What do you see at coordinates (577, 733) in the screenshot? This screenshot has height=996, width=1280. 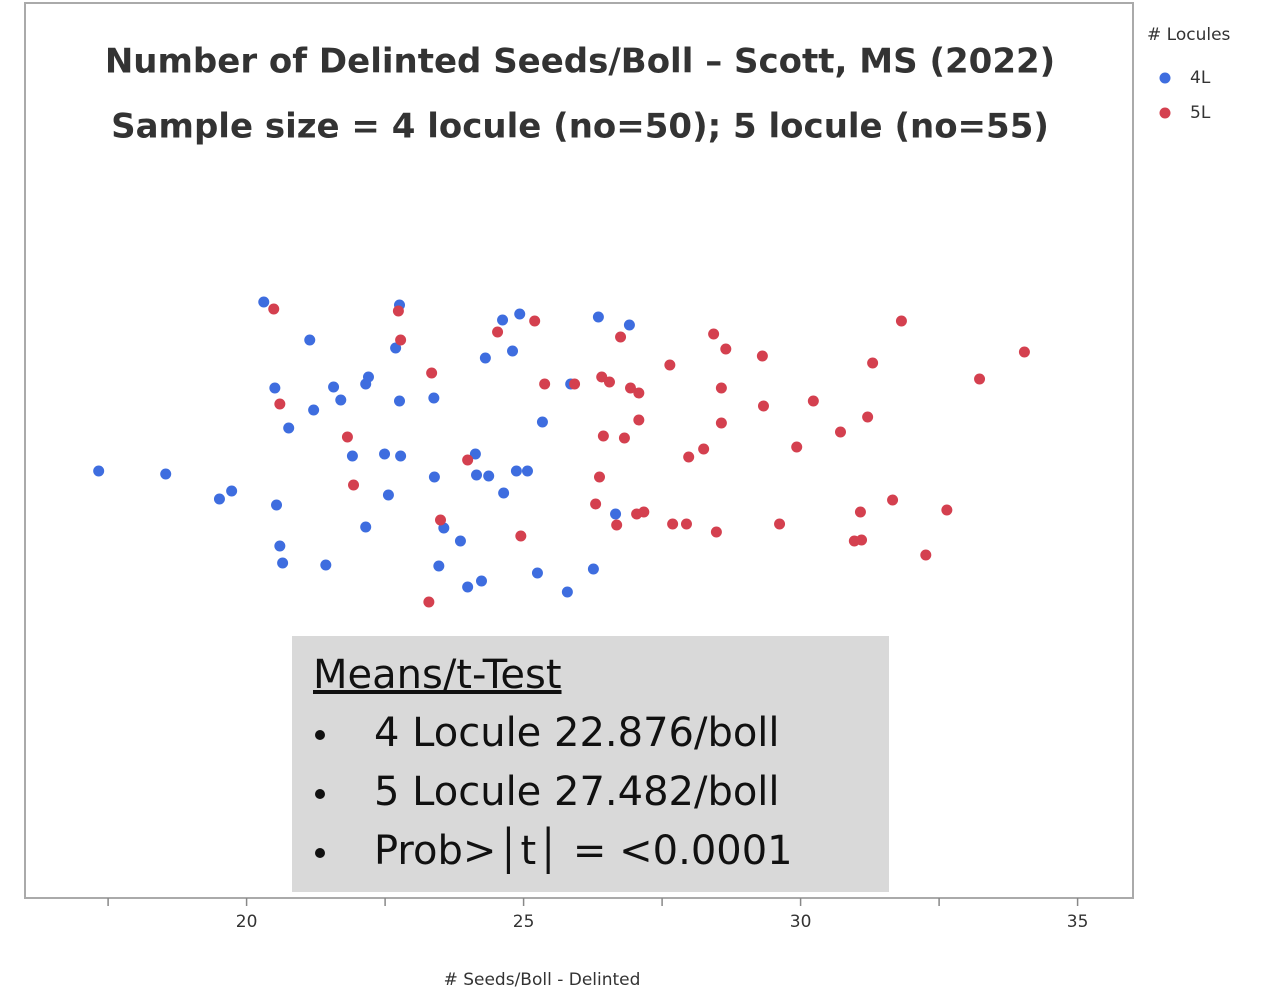 I see `annotation-item: 4 Locule 22.876/boll` at bounding box center [577, 733].